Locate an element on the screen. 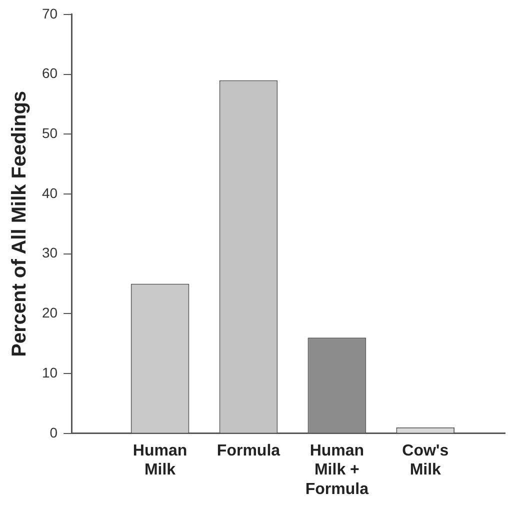  x-tick-label: Human Milk + Formula is located at coordinates (337, 470).